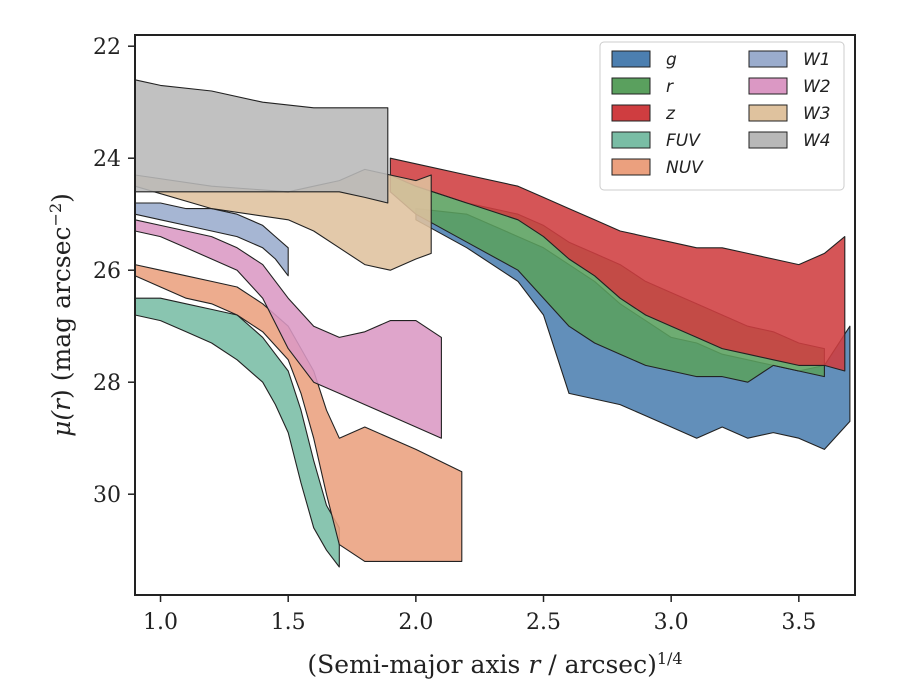 The image size is (900, 700). I want to click on legend-label-w2: W2, so click(817, 87).